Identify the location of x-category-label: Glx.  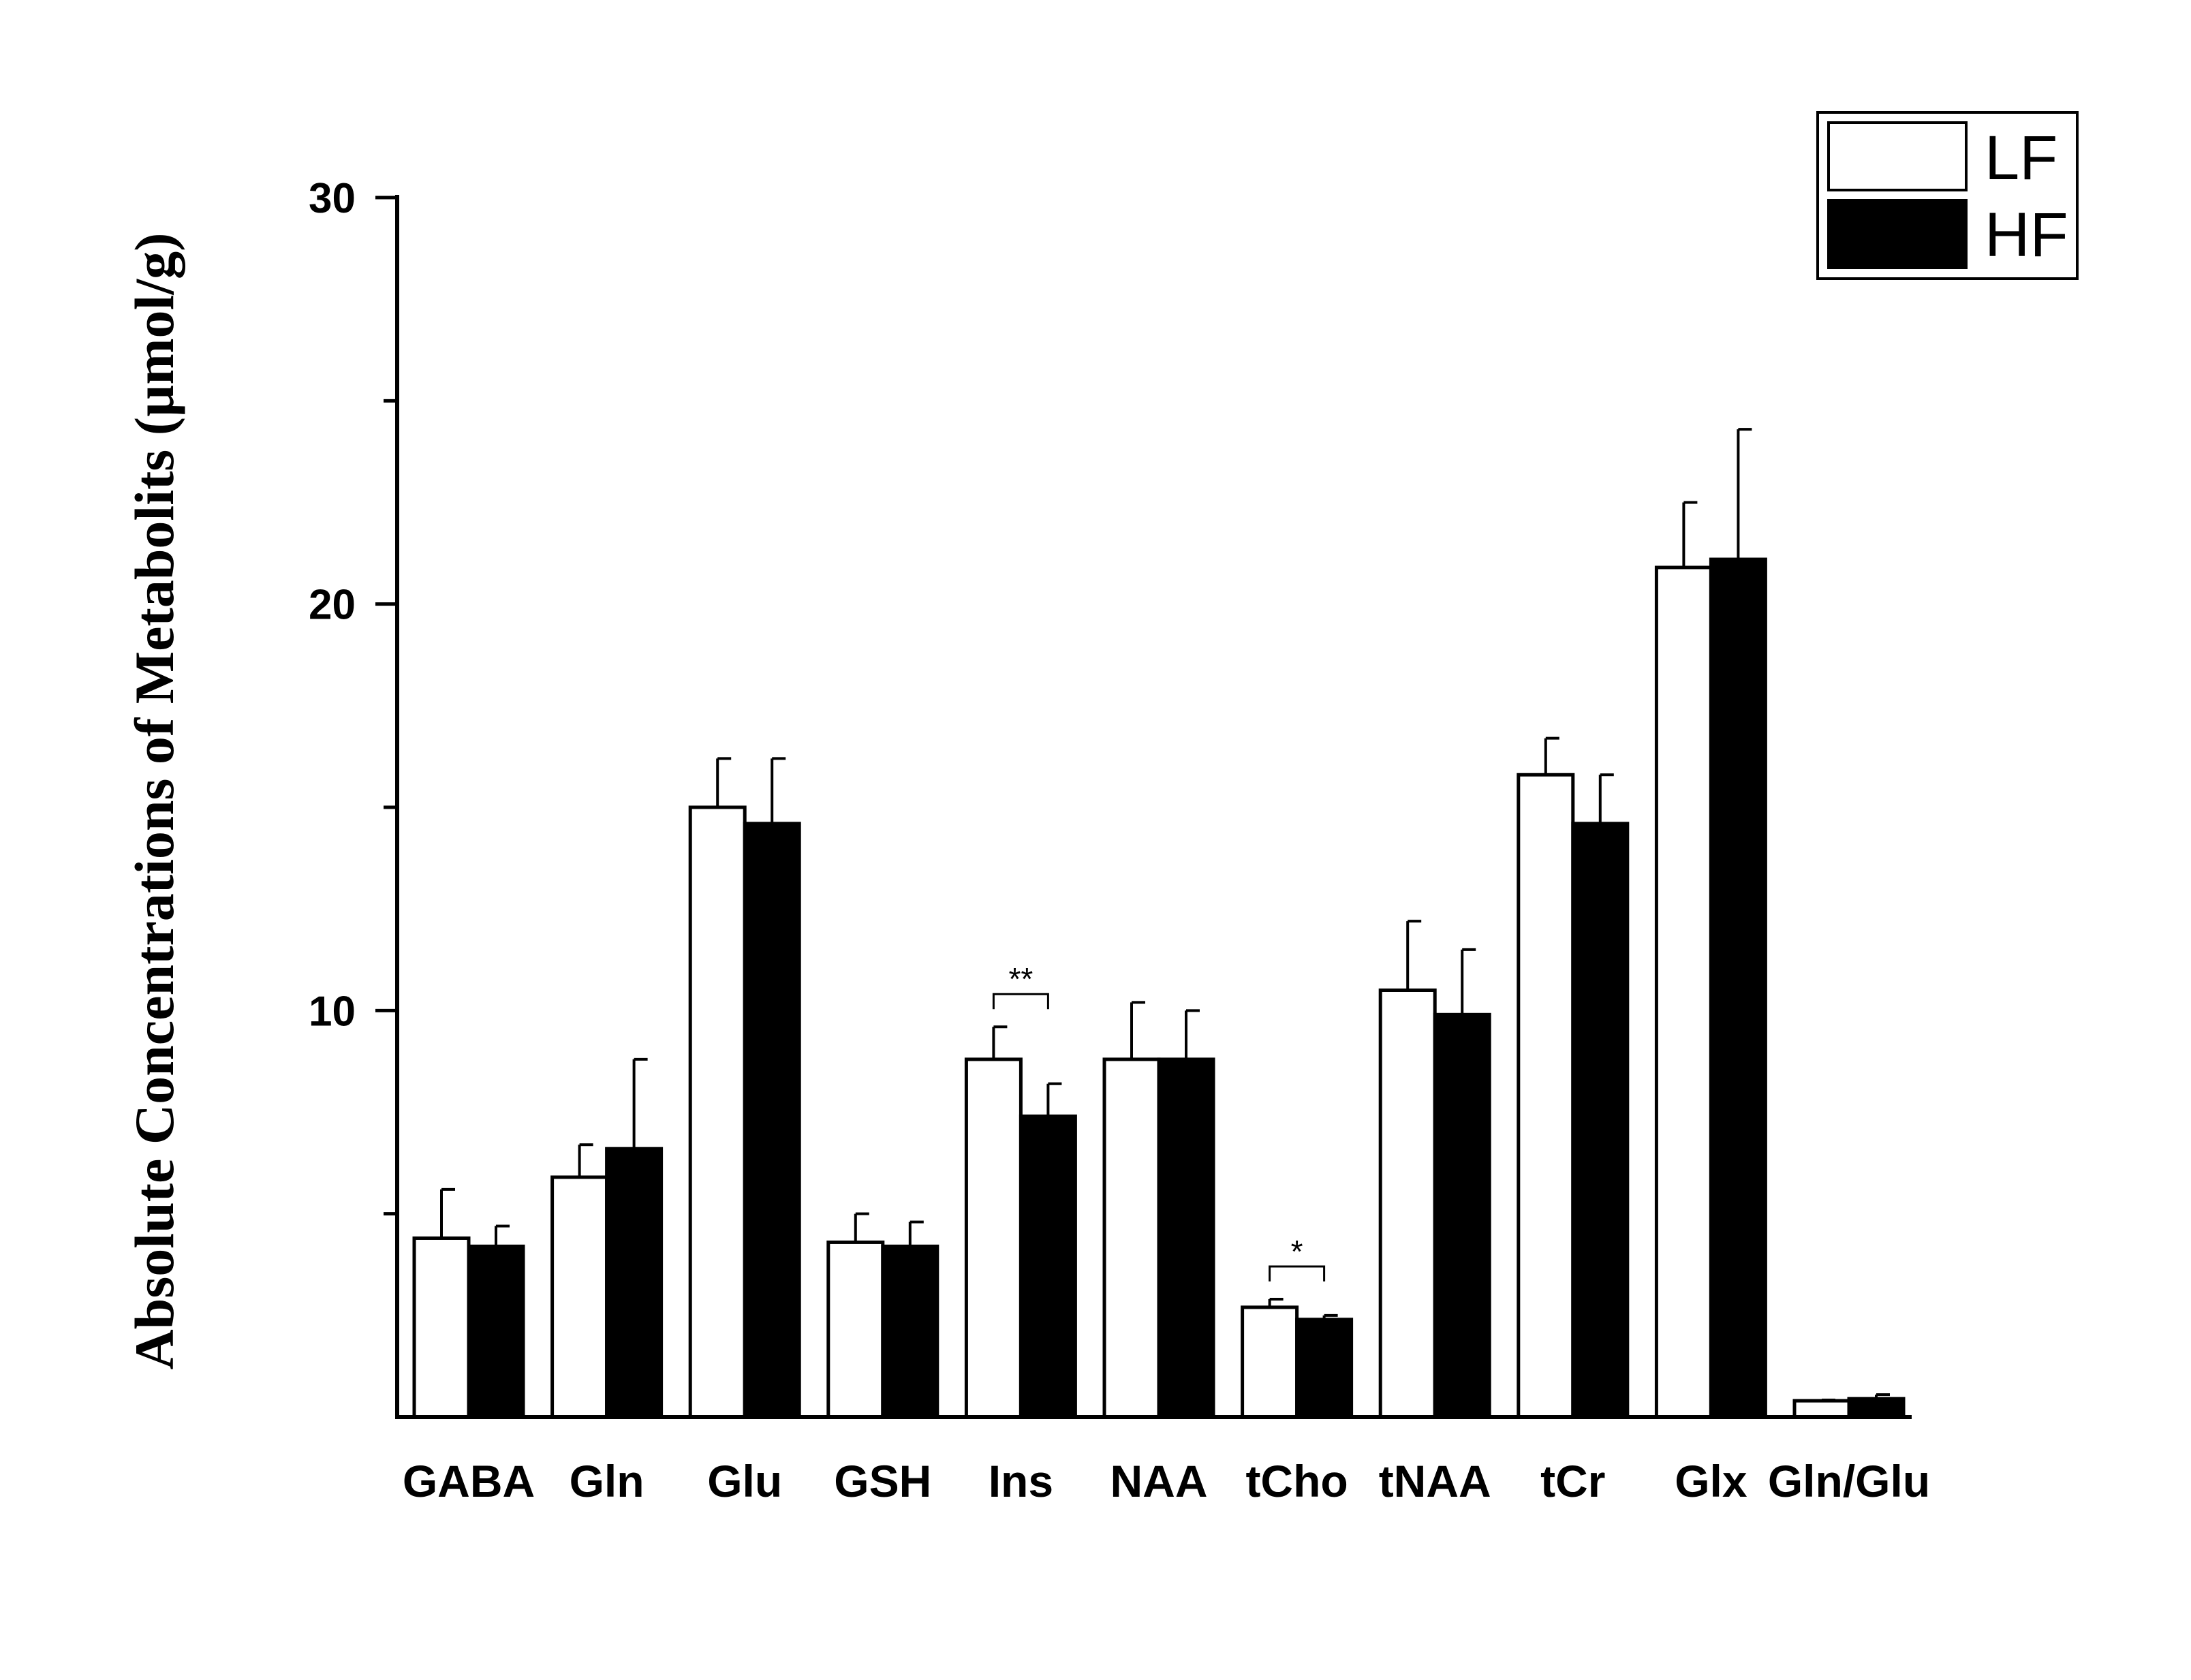
(1711, 1481).